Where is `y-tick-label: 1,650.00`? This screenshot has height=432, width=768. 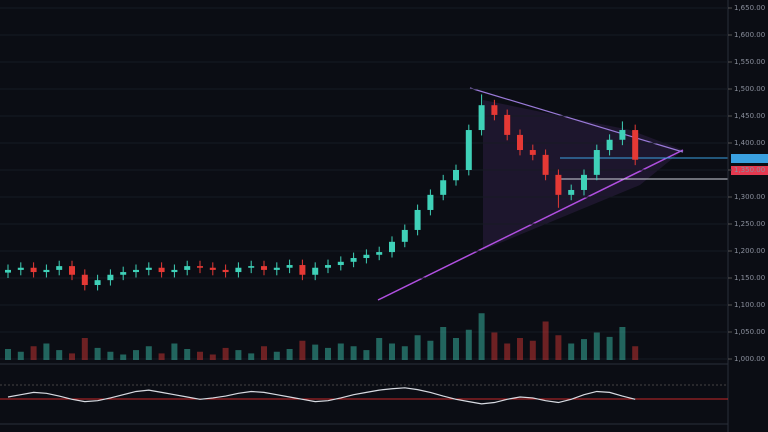
y-tick-label: 1,650.00 is located at coordinates (749, 8).